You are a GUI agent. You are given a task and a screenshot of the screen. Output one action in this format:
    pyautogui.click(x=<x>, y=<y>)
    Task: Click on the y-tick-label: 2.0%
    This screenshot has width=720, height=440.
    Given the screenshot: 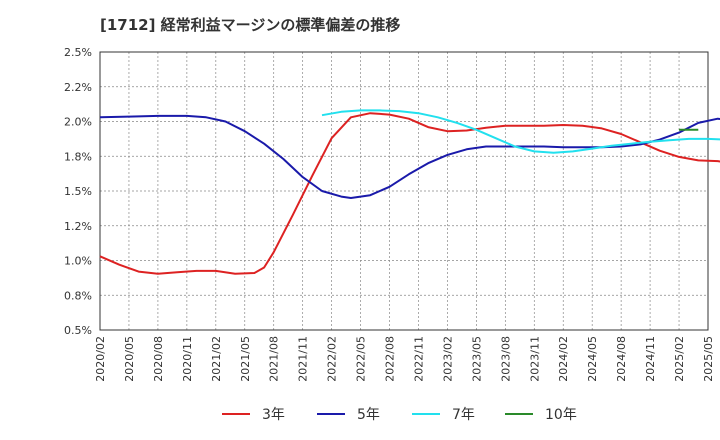 What is the action you would take?
    pyautogui.click(x=78, y=122)
    